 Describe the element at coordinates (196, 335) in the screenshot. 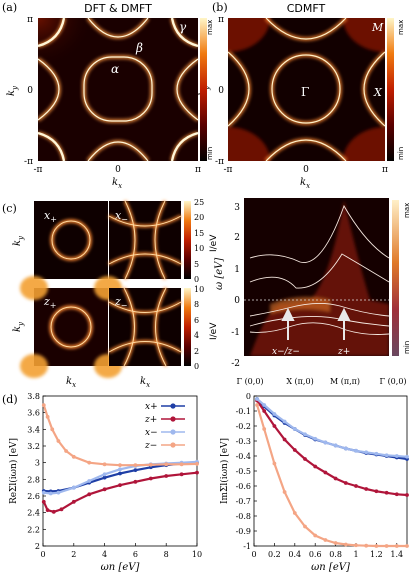

I see `cbar-bot-tick-3: 4` at that location.